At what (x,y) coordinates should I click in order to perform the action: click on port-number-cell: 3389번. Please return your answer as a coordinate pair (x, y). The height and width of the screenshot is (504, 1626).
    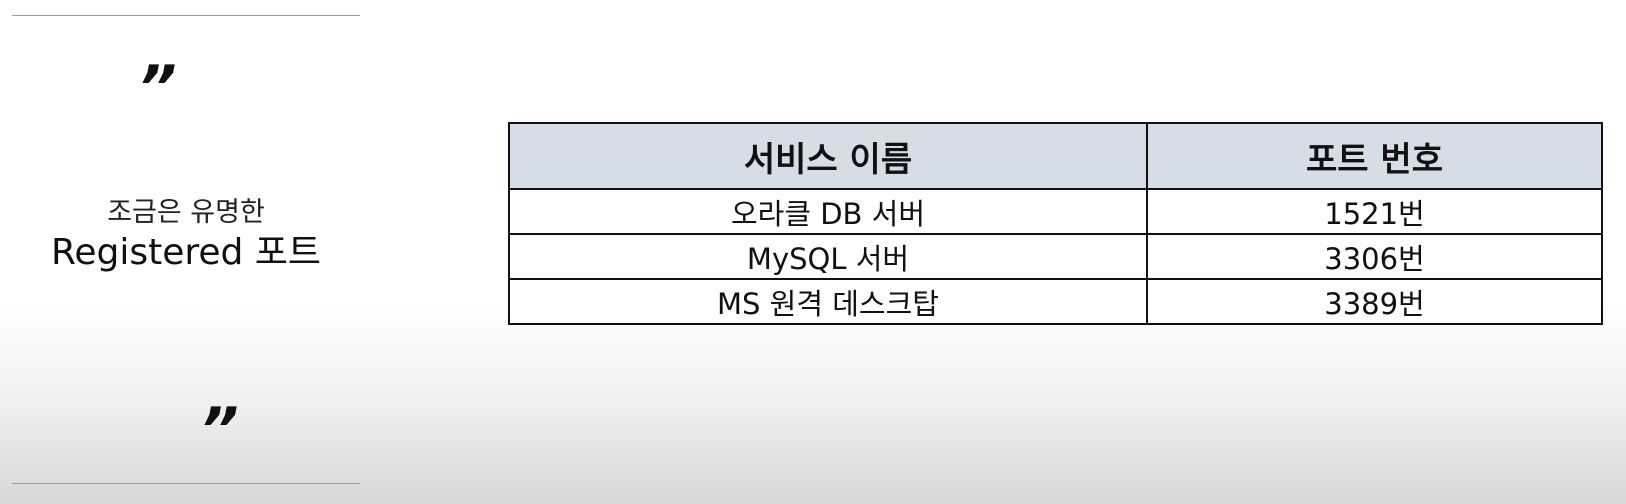
    Looking at the image, I should click on (1374, 301).